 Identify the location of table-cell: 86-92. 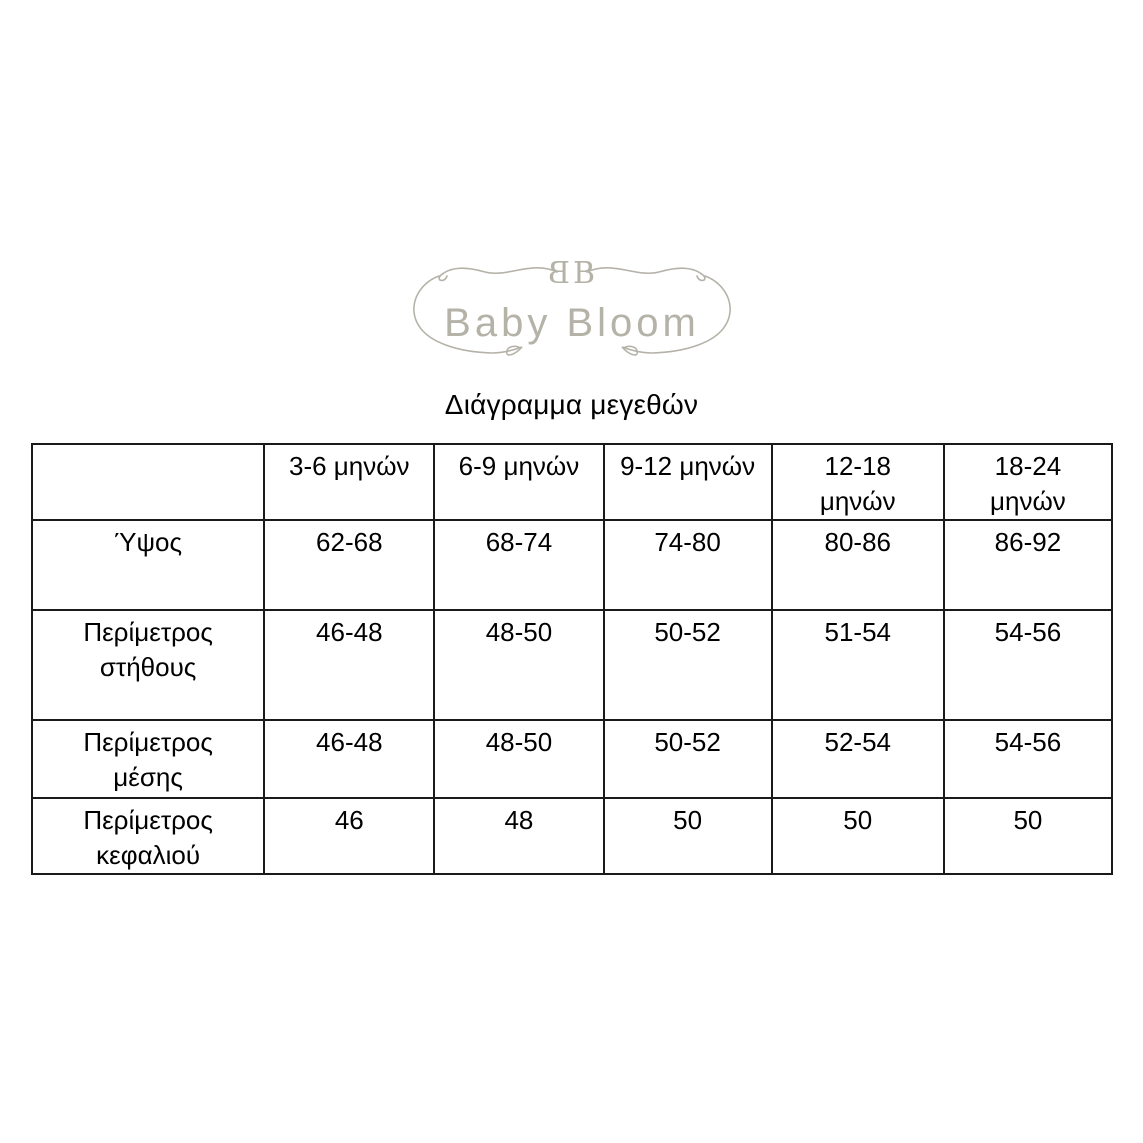
(1028, 565).